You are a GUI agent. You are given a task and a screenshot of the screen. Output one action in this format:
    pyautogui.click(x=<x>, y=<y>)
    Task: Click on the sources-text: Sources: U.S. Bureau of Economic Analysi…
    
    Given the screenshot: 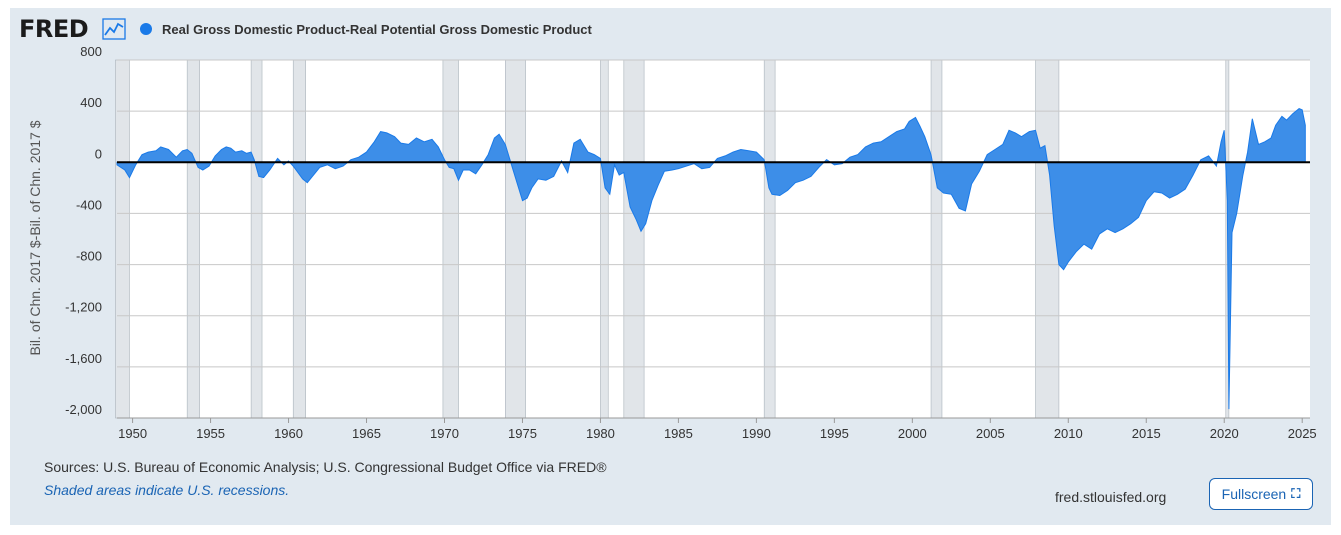 What is the action you would take?
    pyautogui.click(x=325, y=467)
    